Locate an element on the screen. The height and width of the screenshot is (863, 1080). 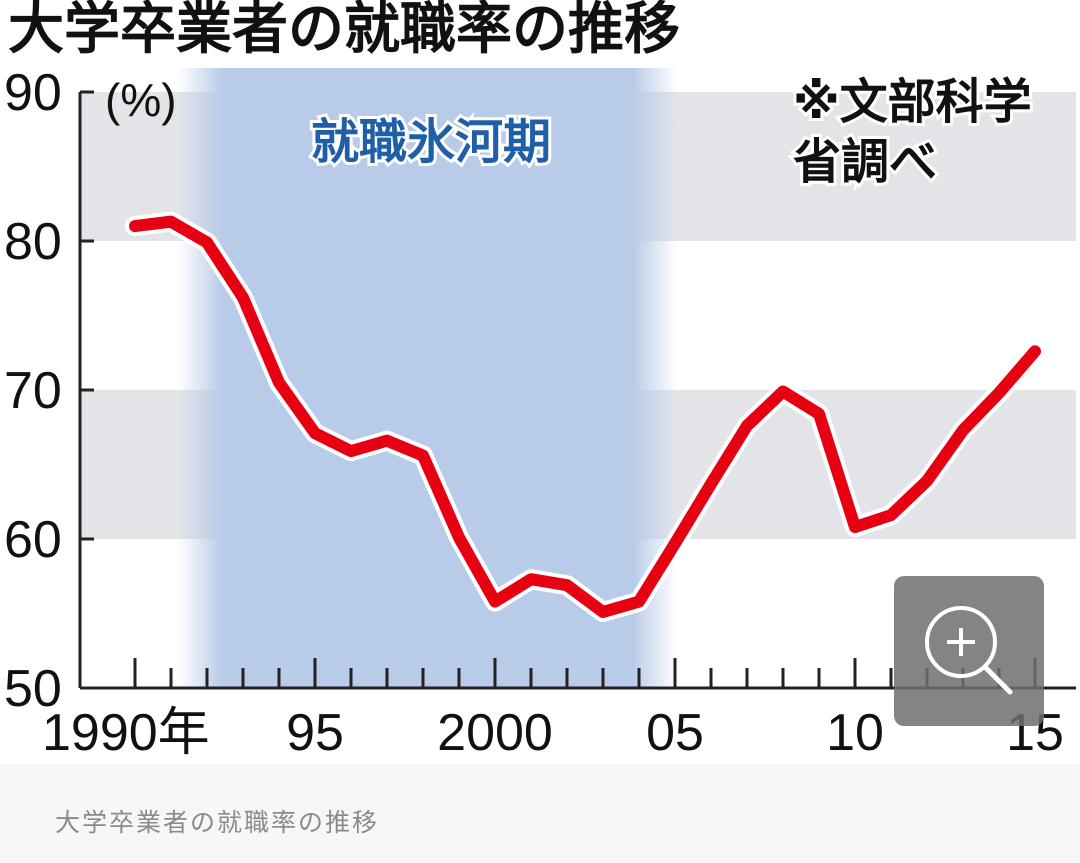
x-tick-label: 1990年 is located at coordinates (126, 733).